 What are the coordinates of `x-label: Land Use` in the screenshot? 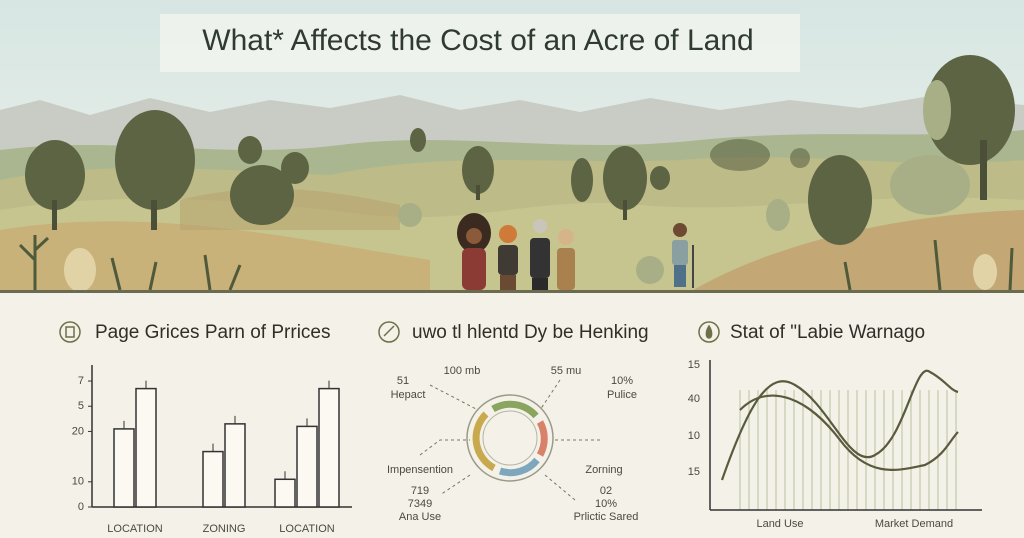 It's located at (779, 524).